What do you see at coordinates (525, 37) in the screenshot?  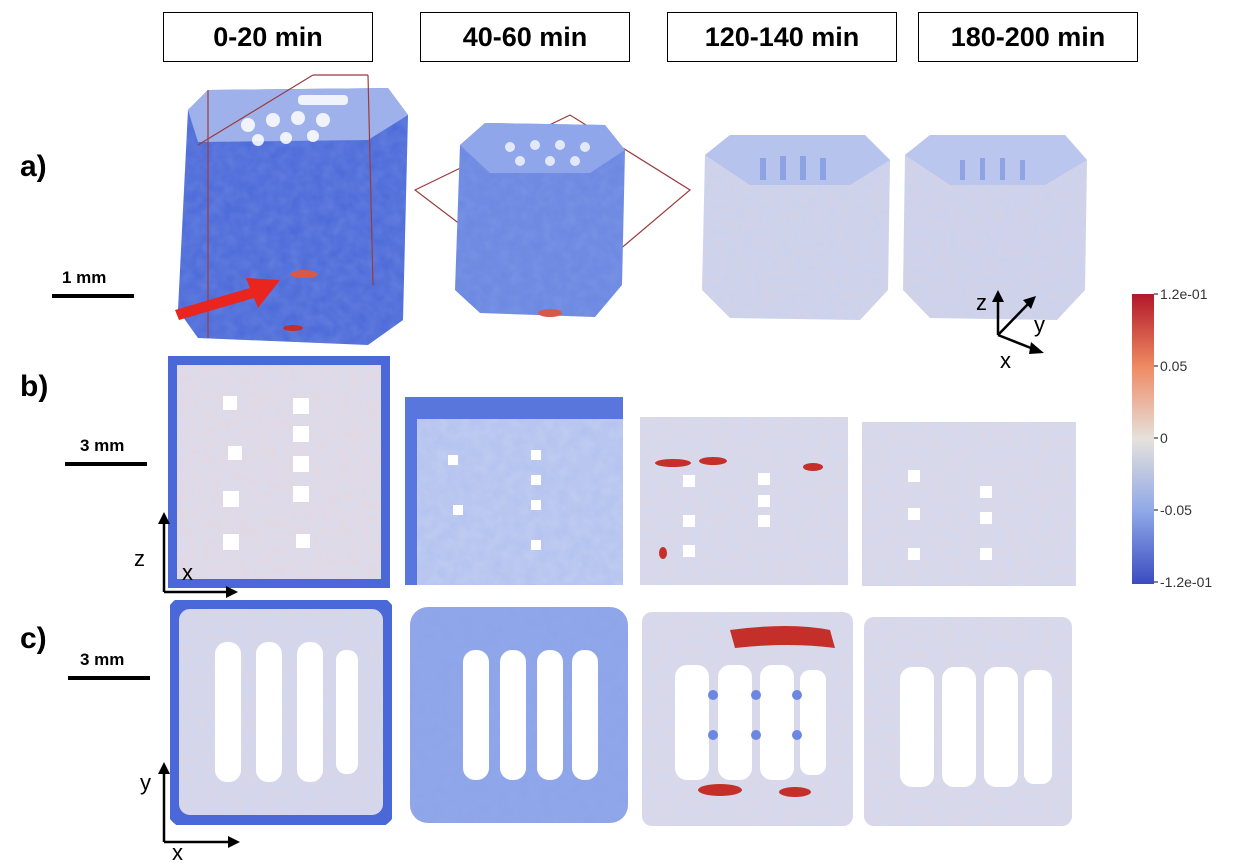 I see `header-40-60-min: 40-60 min` at bounding box center [525, 37].